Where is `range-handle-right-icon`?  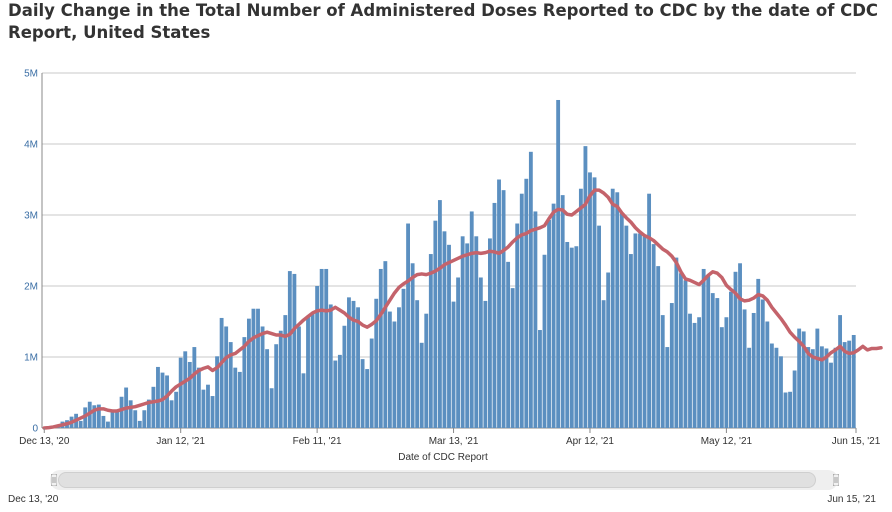 range-handle-right-icon is located at coordinates (836, 480).